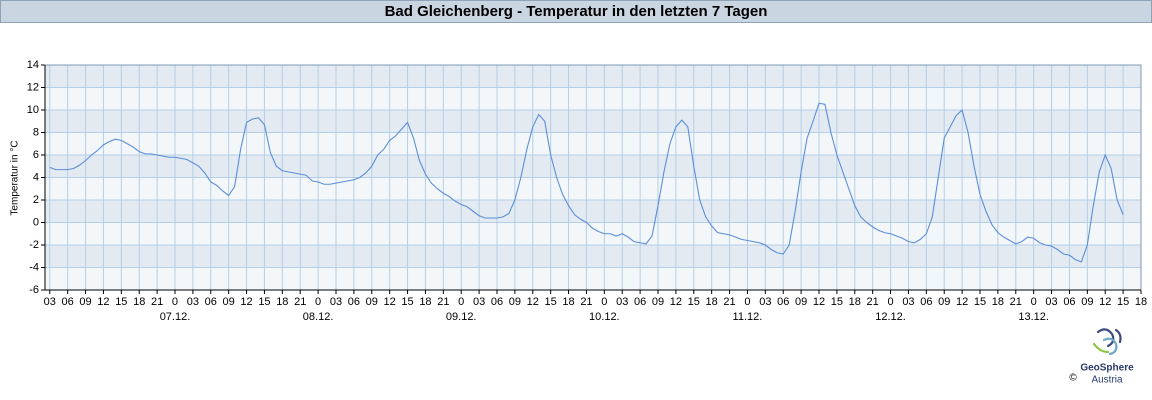 The width and height of the screenshot is (1152, 400). Describe the element at coordinates (34, 290) in the screenshot. I see `y-tick-label: -6` at that location.